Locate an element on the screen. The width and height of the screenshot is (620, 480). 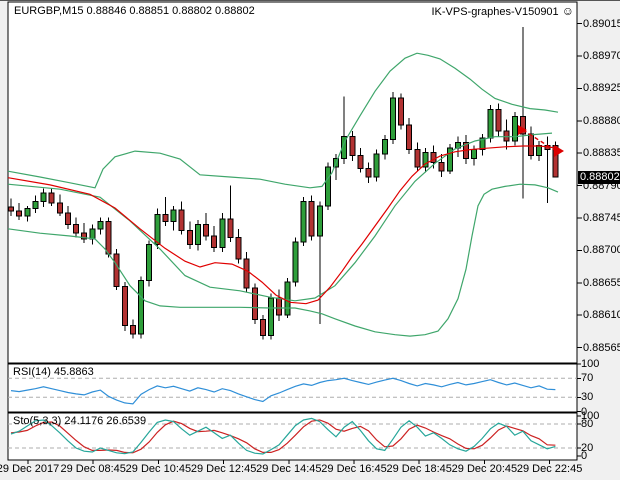
price-axis-label: 0.88970 is located at coordinates (601, 56).